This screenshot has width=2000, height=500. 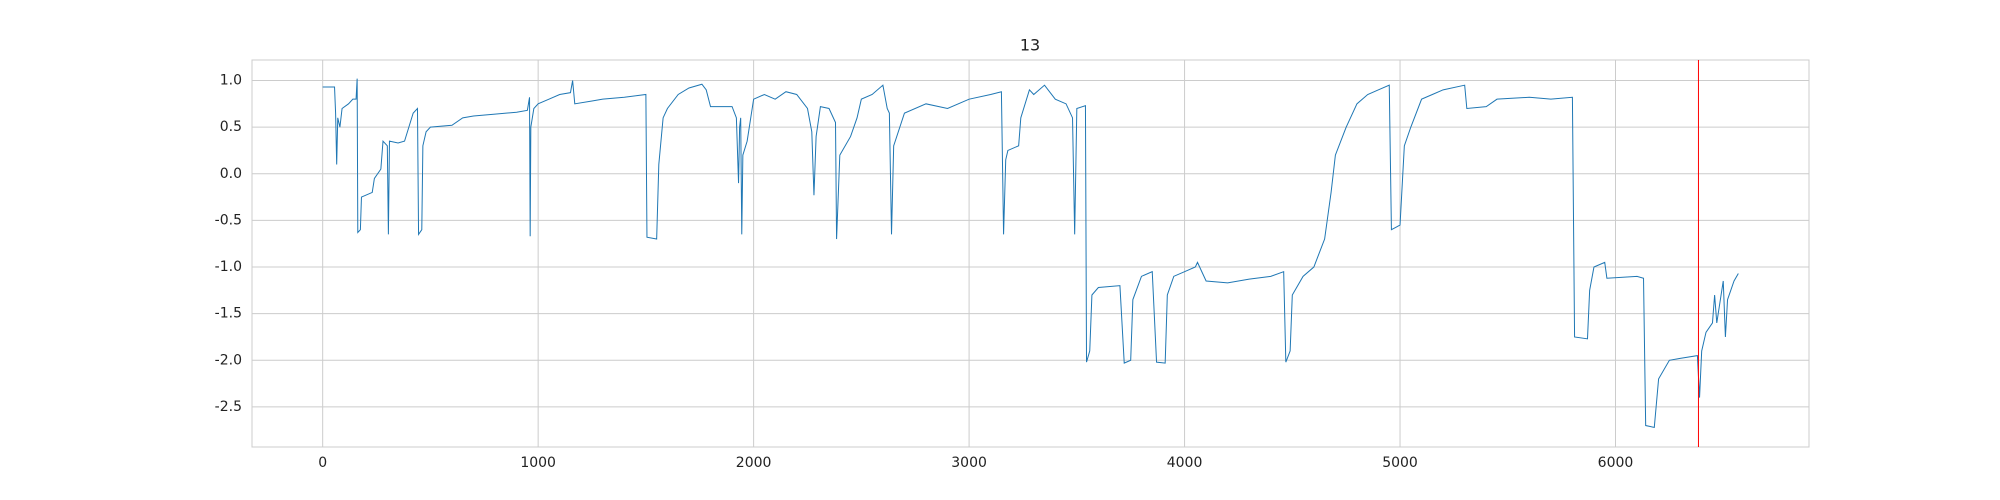 I want to click on x-tick-label: 1000, so click(x=538, y=463).